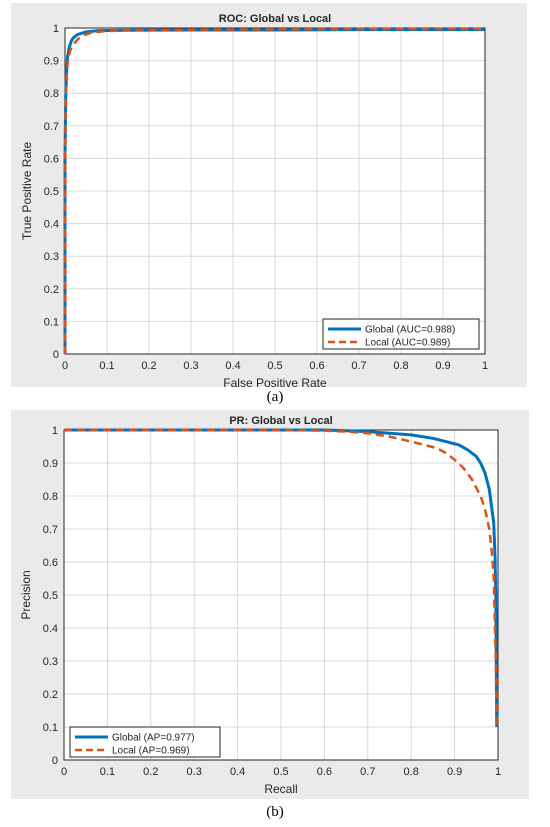  Describe the element at coordinates (153, 738) in the screenshot. I see `pr-legend-label-global: Global (AP=0.977)` at that location.